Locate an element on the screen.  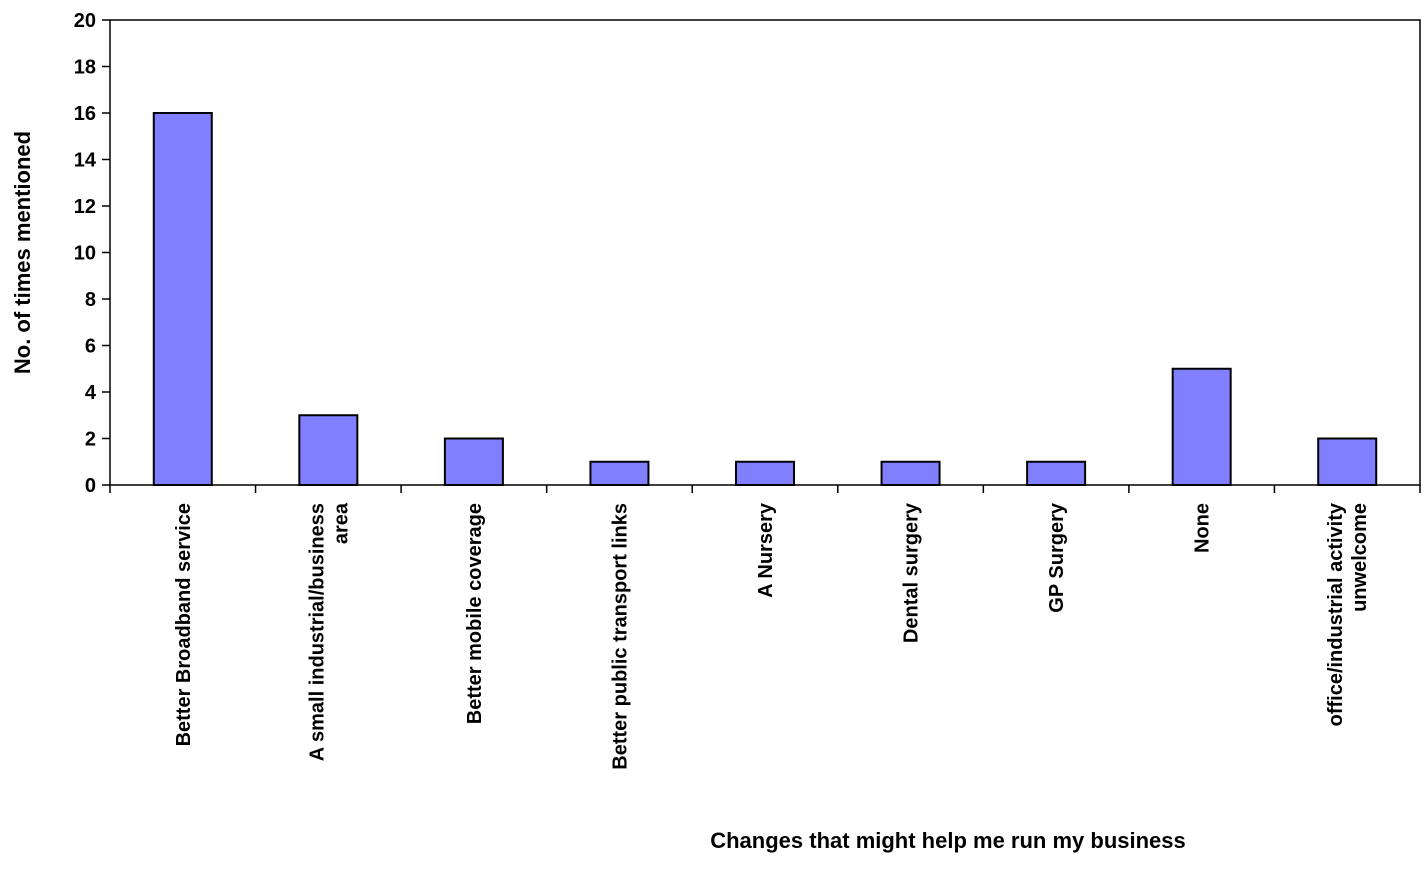
x-category-label-line: Better public transport links is located at coordinates (620, 636).